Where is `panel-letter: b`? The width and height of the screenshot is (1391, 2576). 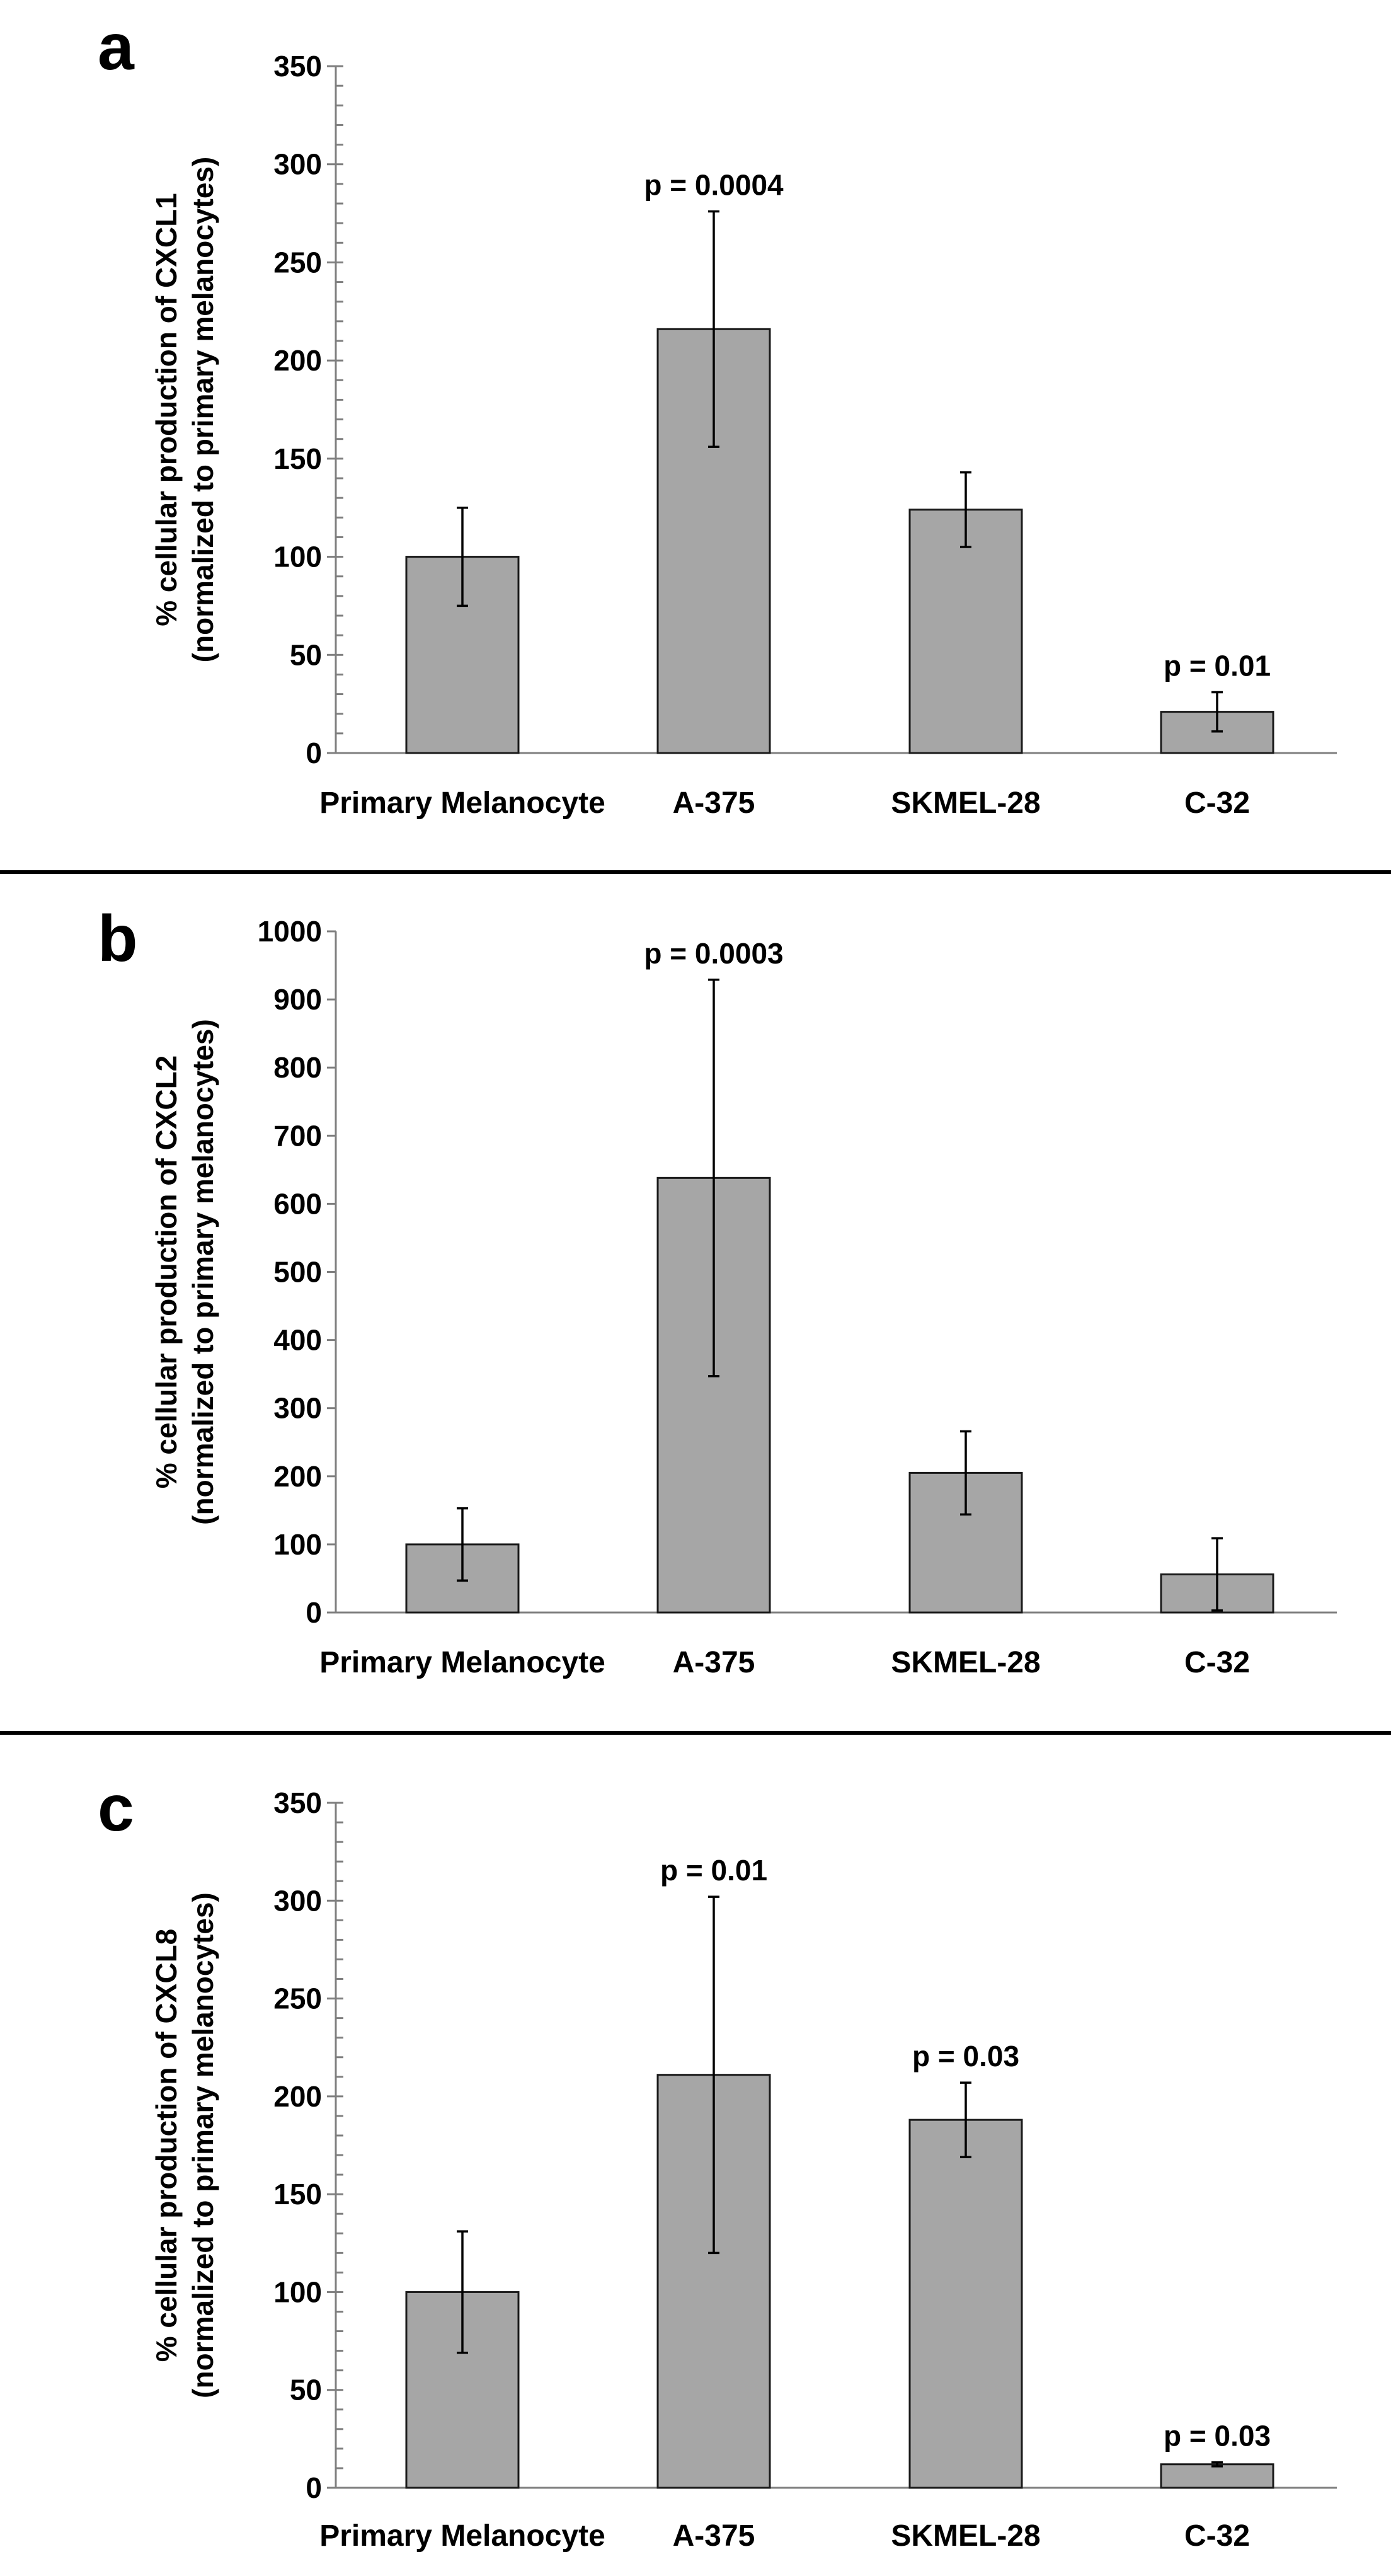 panel-letter: b is located at coordinates (118, 938).